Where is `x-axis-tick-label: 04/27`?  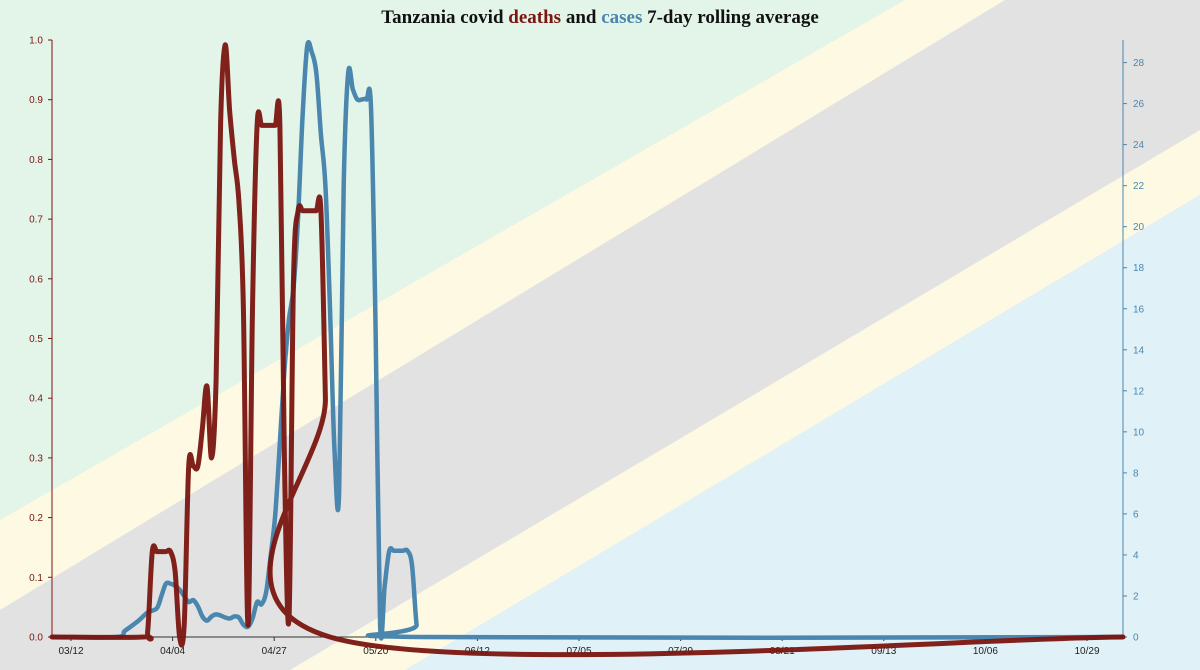
x-axis-tick-label: 04/27 is located at coordinates (274, 651).